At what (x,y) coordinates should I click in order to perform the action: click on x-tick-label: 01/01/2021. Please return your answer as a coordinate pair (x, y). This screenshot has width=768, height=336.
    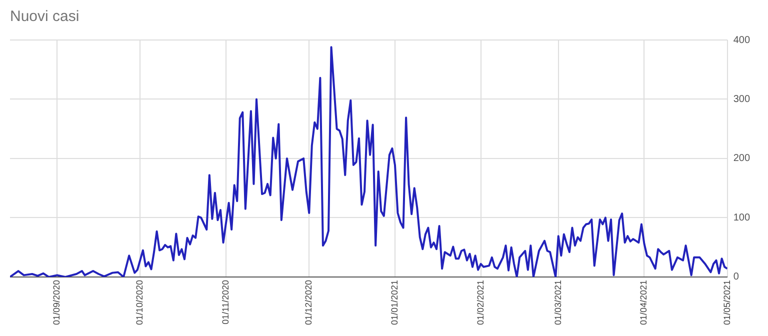
    Looking at the image, I should click on (394, 303).